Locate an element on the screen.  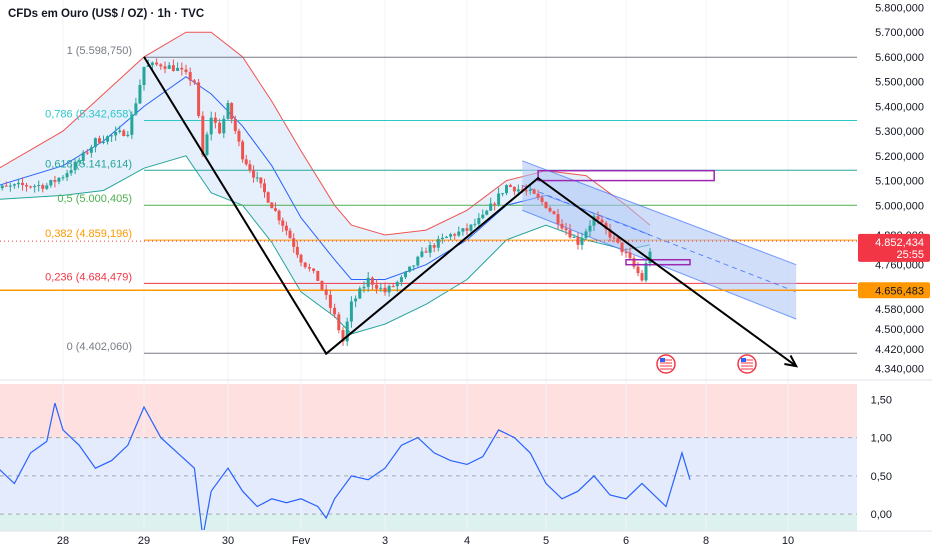
event-markers is located at coordinates (706, 364).